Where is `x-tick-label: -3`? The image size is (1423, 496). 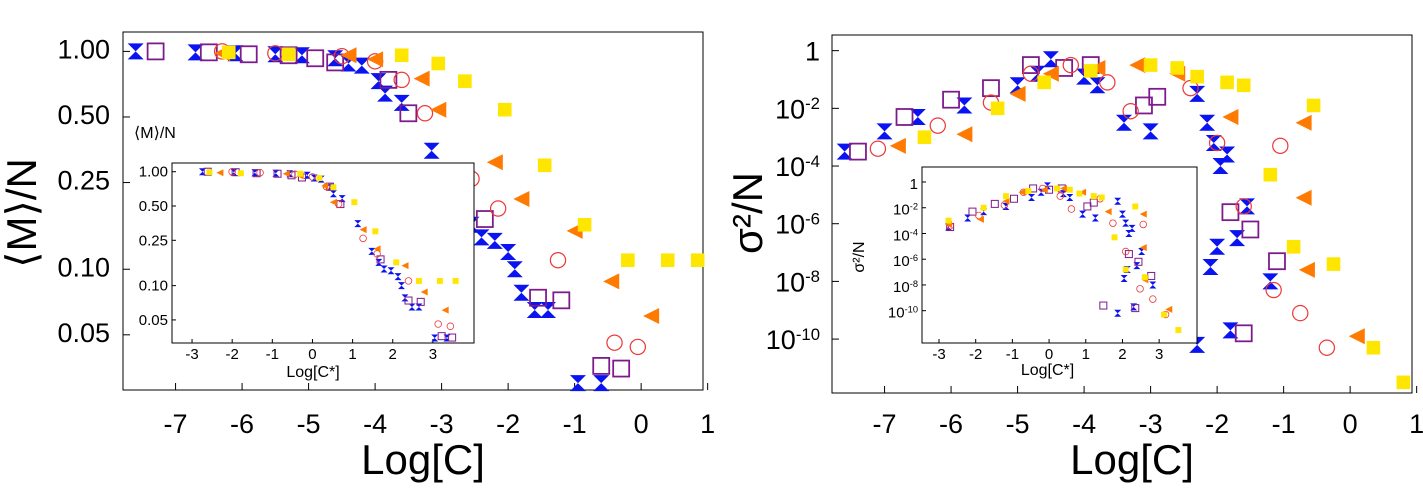 x-tick-label: -3 is located at coordinates (1151, 424).